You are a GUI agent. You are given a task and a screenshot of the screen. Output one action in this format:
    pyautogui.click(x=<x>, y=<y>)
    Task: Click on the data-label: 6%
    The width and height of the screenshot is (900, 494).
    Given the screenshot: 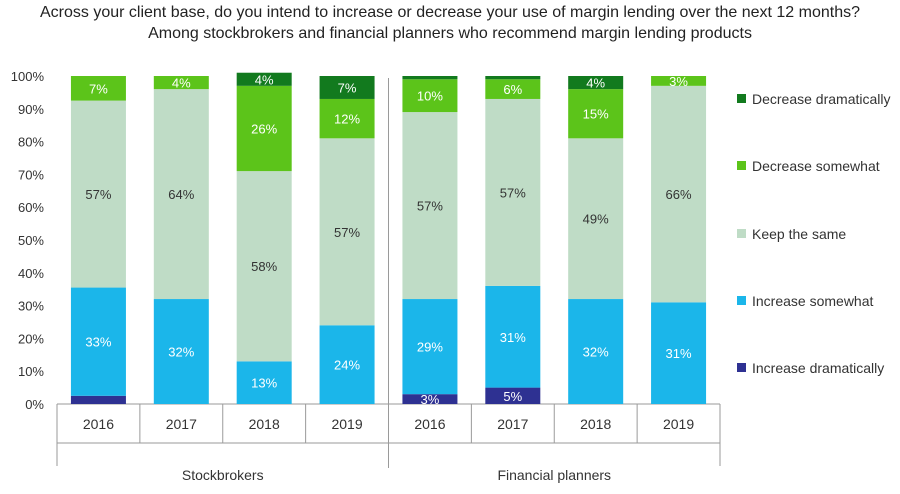 What is the action you would take?
    pyautogui.click(x=512, y=89)
    